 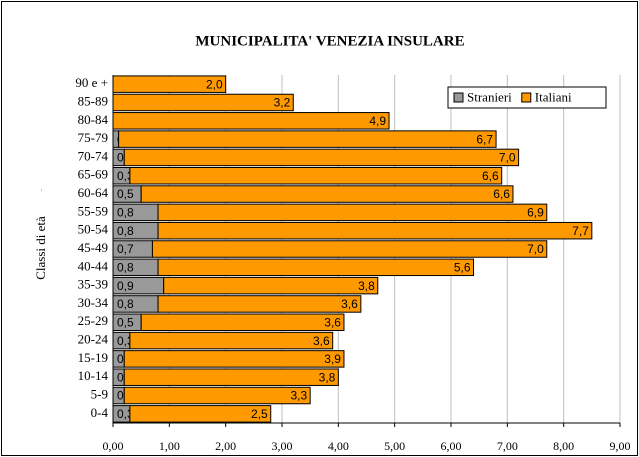 What do you see at coordinates (298, 396) in the screenshot?
I see `data-label: 3,3` at bounding box center [298, 396].